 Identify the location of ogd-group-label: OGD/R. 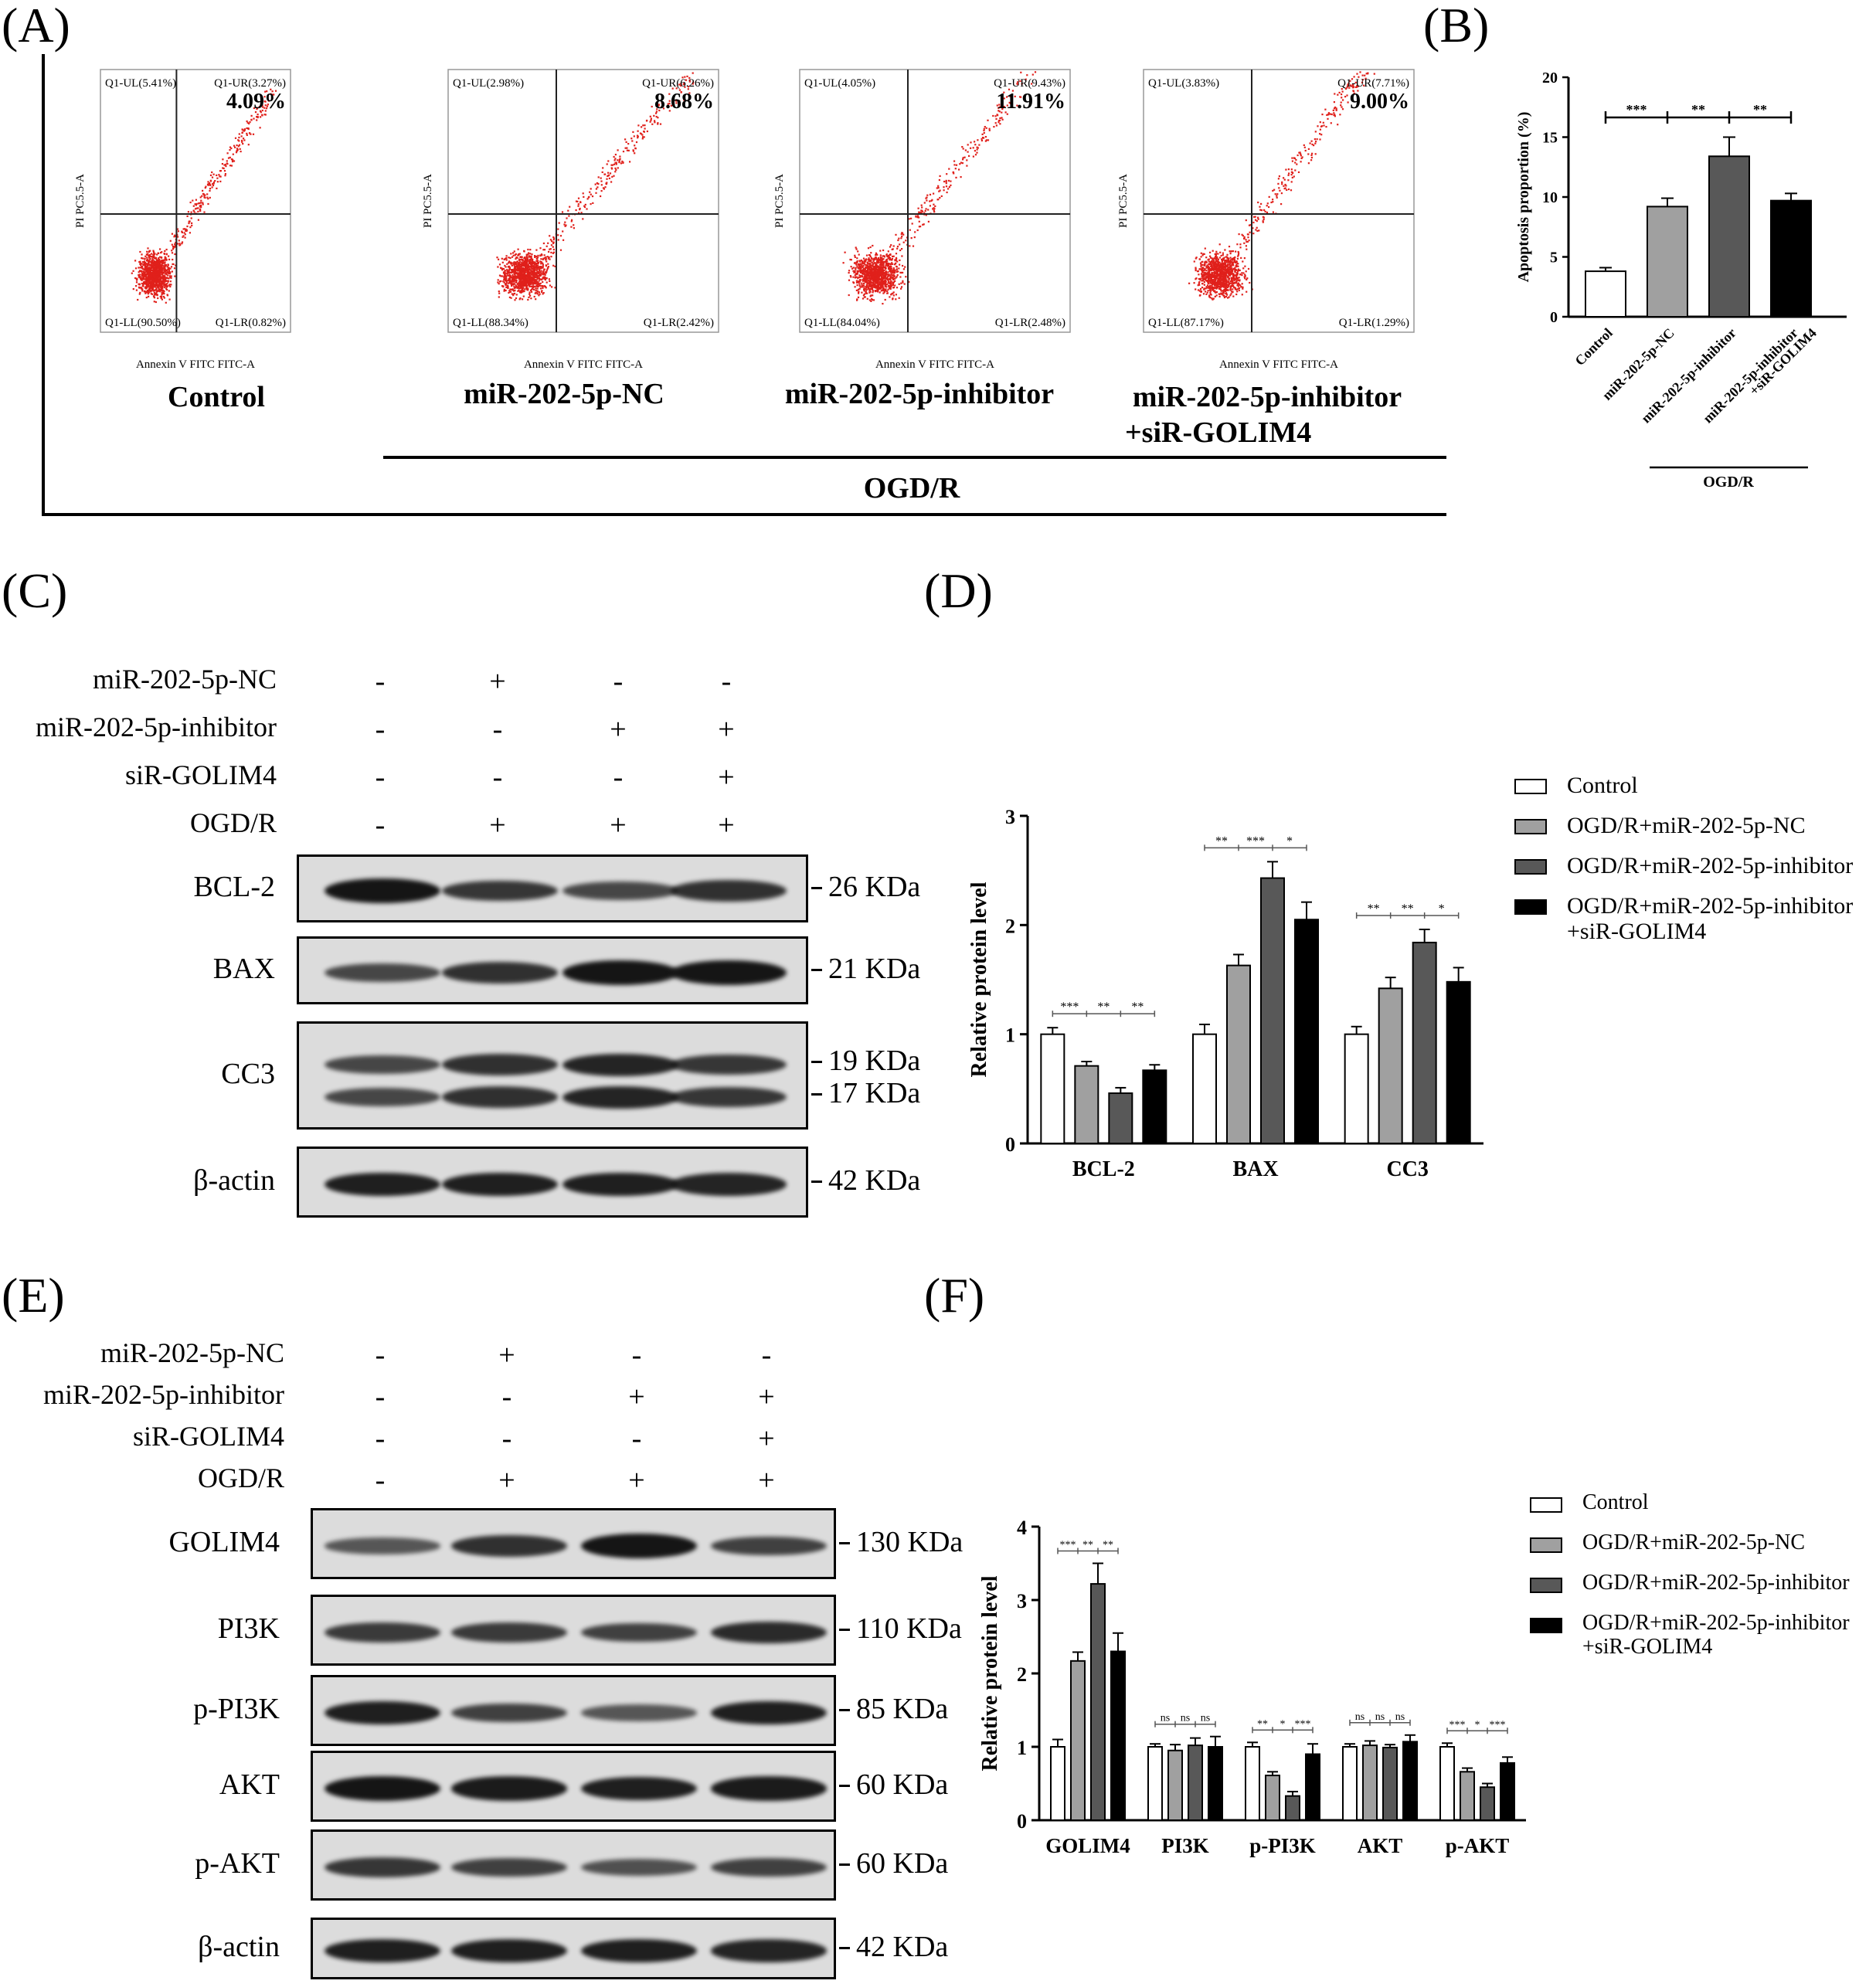
(912, 488).